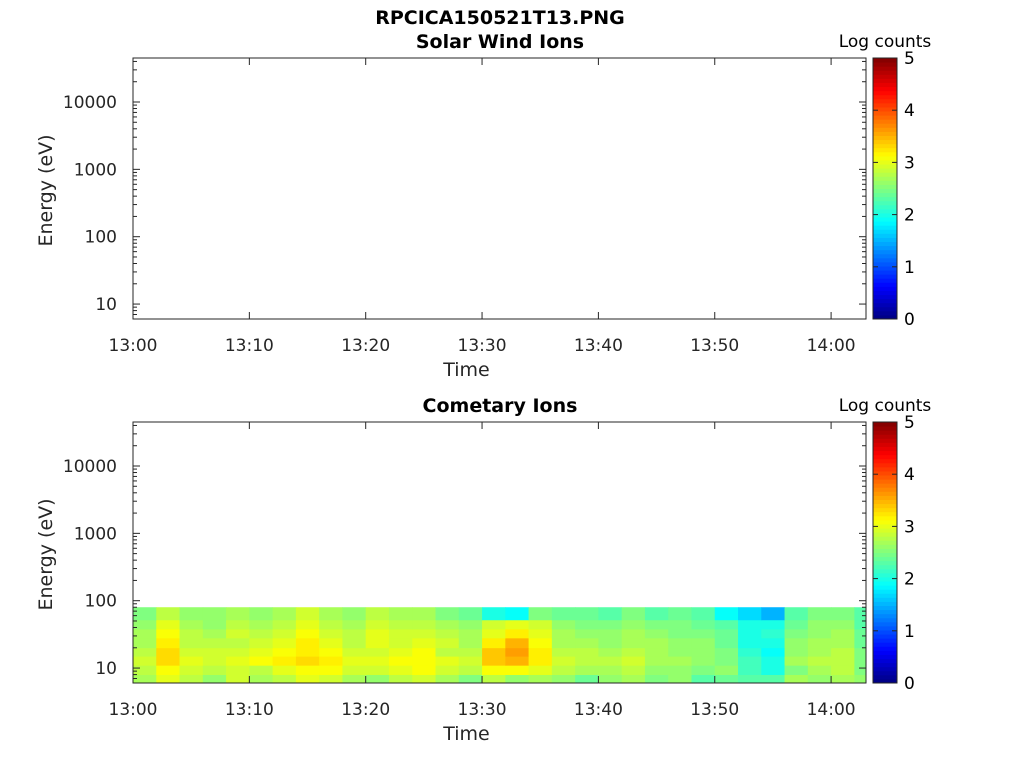 The image size is (1024, 768). Describe the element at coordinates (365, 346) in the screenshot. I see `x-tick-label: 13:20` at that location.